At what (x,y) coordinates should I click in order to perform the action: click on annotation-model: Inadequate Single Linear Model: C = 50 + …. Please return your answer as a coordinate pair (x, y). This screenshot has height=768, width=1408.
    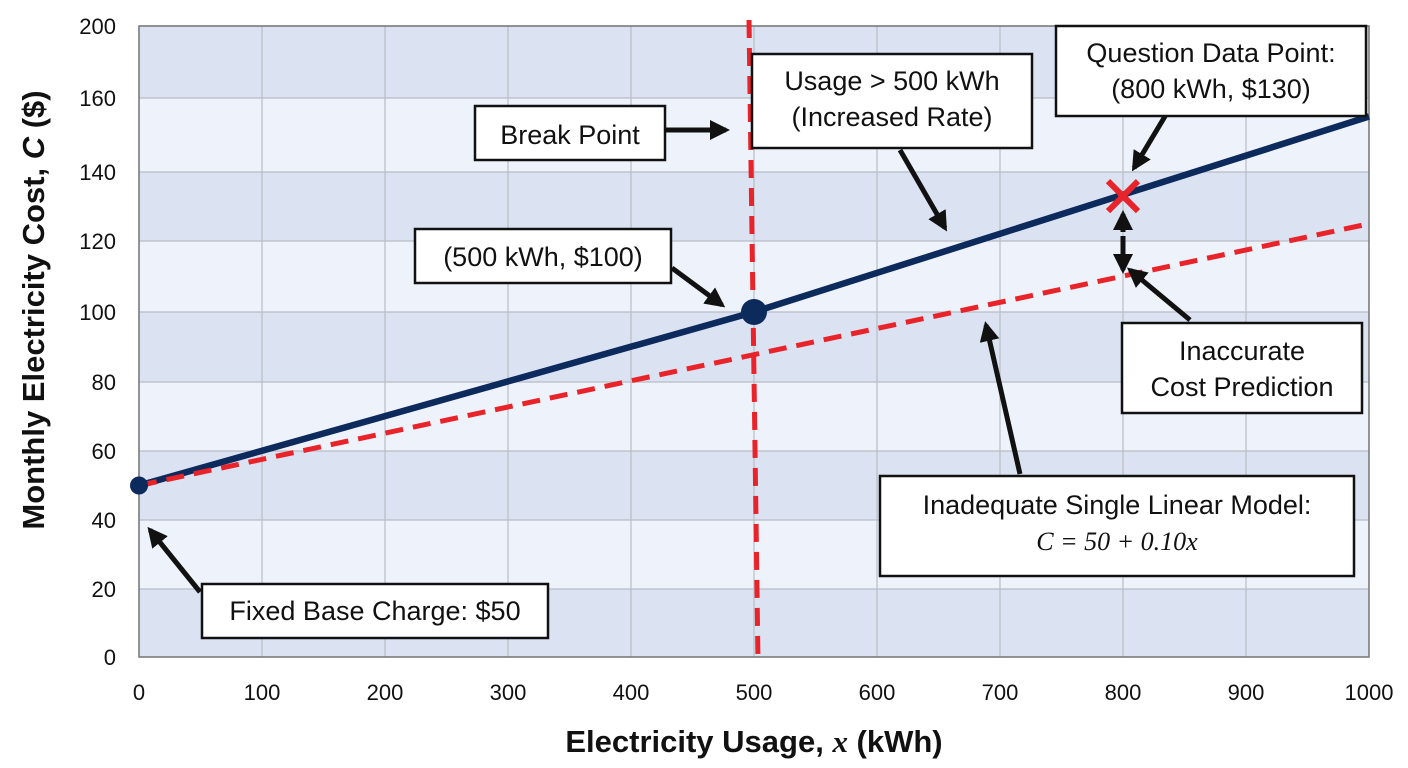
    Looking at the image, I should click on (1117, 449).